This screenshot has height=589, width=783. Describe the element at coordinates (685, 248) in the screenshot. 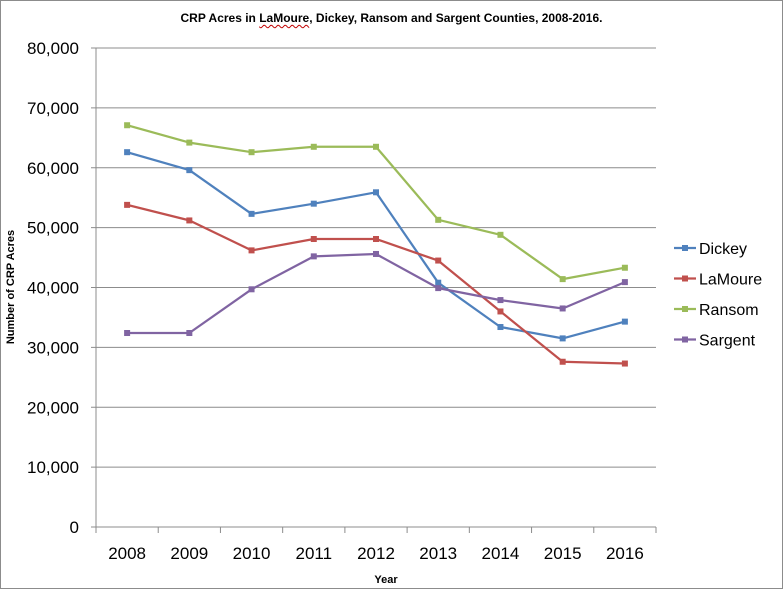

I see `legend-marker-dickey` at that location.